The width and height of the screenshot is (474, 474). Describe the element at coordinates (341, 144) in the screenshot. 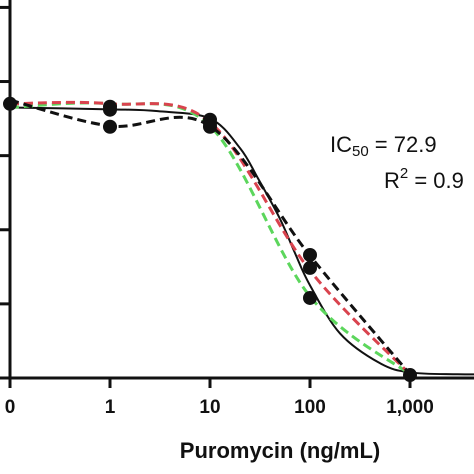

I see `ic50-base: IC` at that location.